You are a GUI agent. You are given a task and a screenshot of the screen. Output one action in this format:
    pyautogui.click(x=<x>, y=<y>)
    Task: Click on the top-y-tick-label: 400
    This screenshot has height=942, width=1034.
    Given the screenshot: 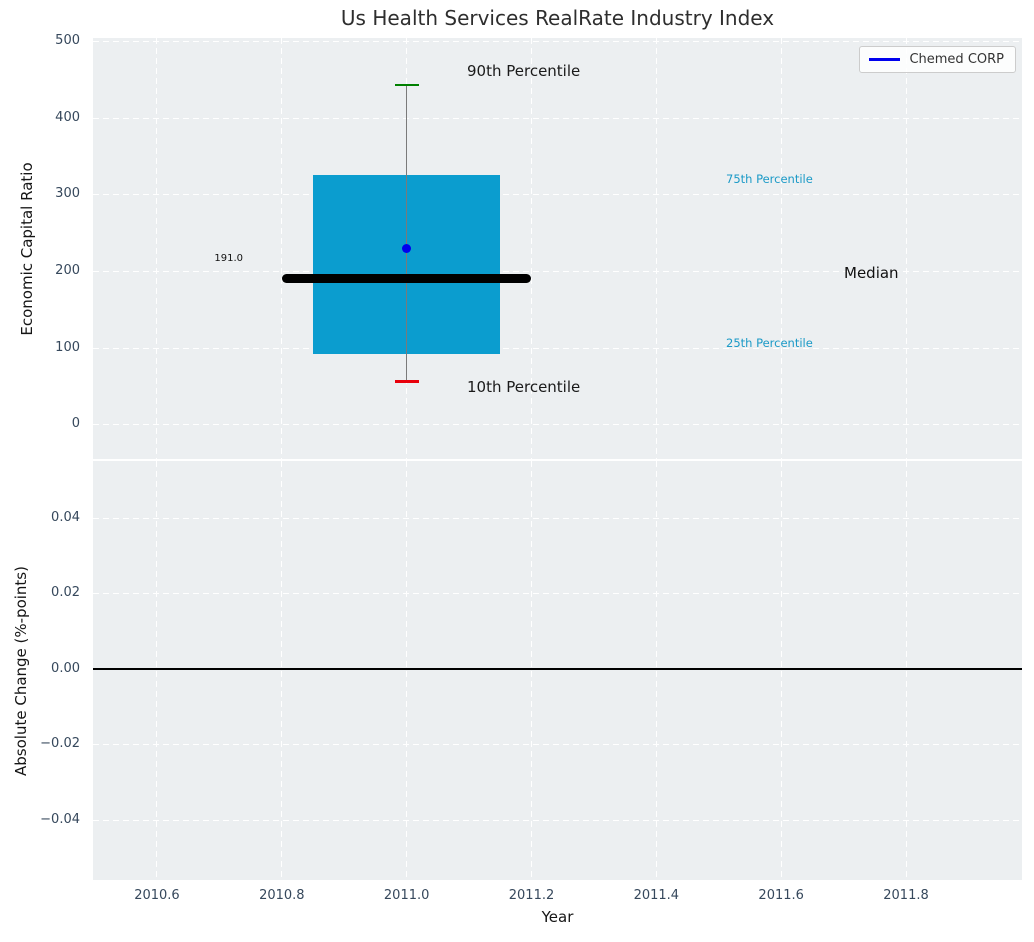 What is the action you would take?
    pyautogui.click(x=67, y=117)
    